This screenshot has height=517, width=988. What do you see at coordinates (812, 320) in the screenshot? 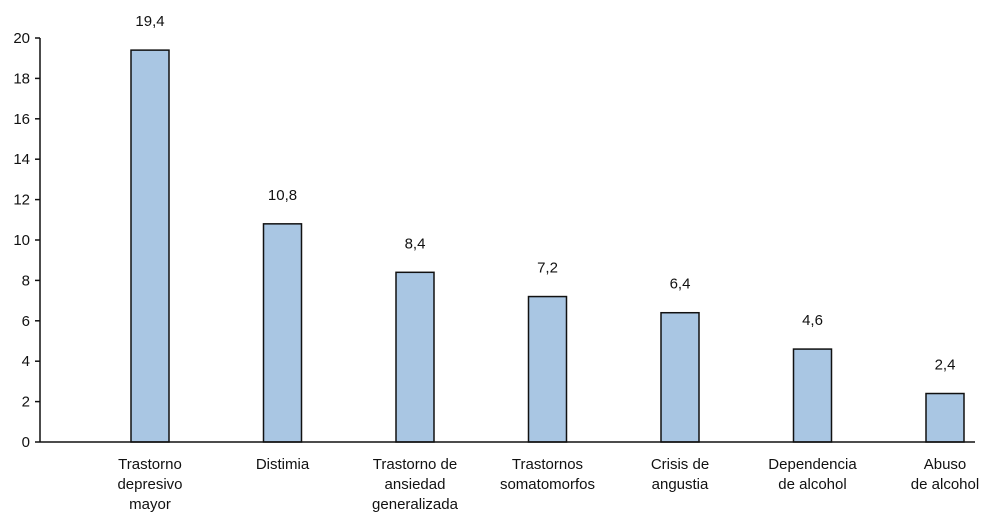
I see `bar-value-label: 4,6` at bounding box center [812, 320].